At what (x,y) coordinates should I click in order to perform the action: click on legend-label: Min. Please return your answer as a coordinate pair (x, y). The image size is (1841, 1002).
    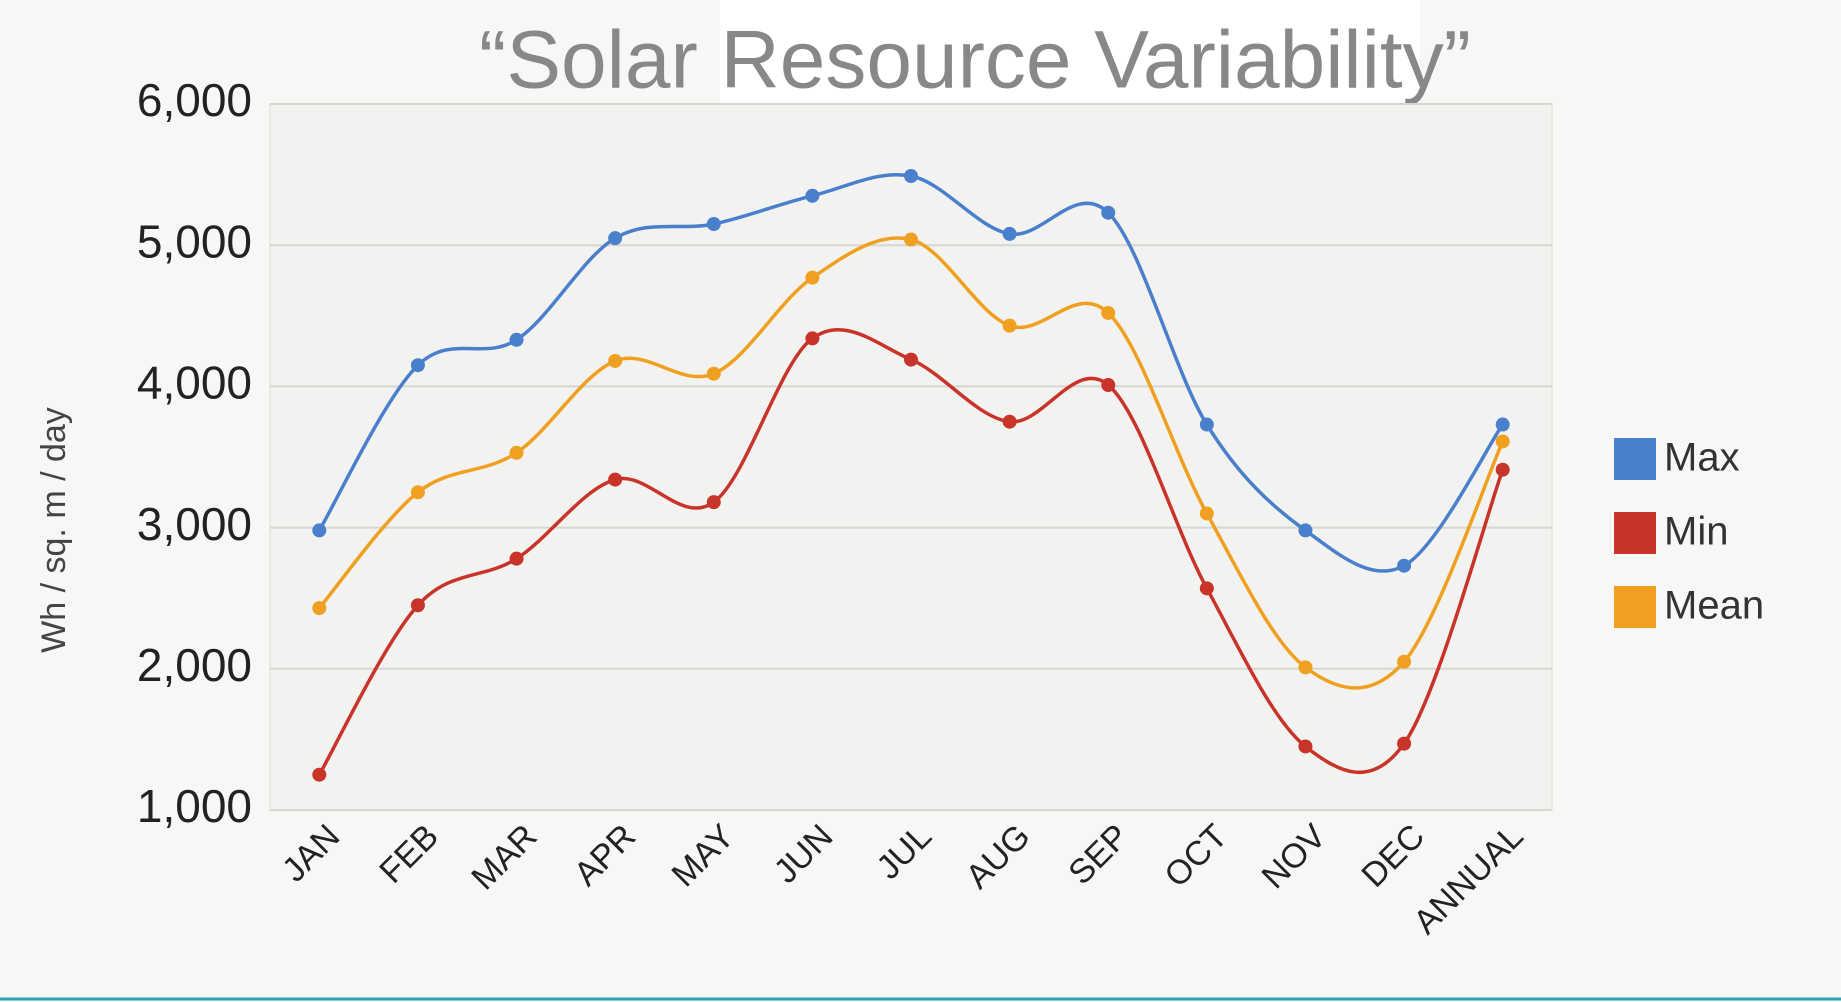
    Looking at the image, I should click on (1696, 532).